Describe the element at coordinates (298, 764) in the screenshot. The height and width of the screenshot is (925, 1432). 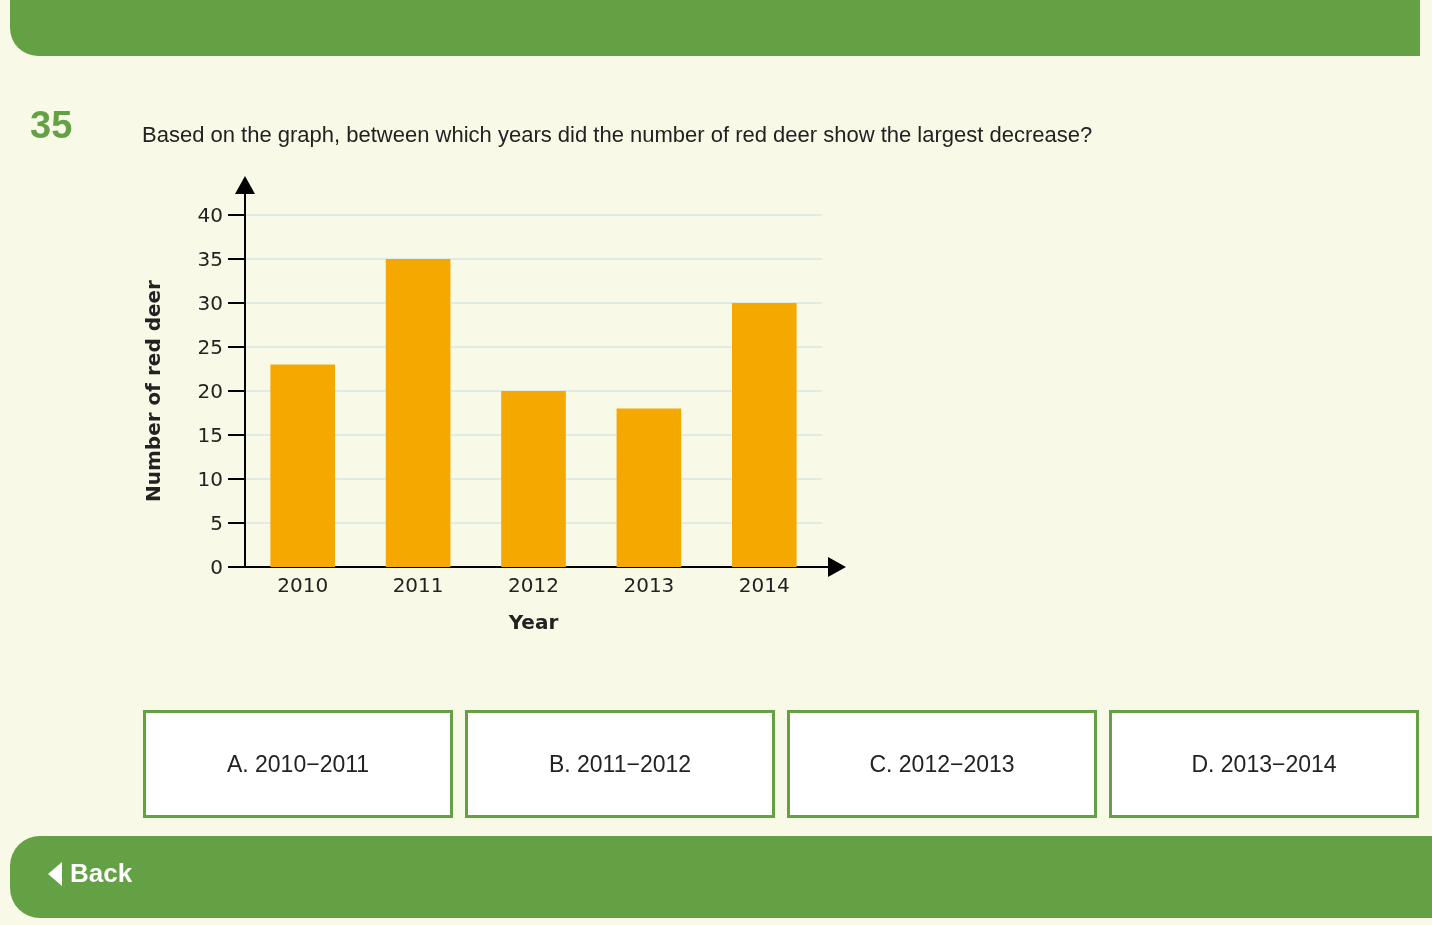
I see `text: A. 2010−2011` at that location.